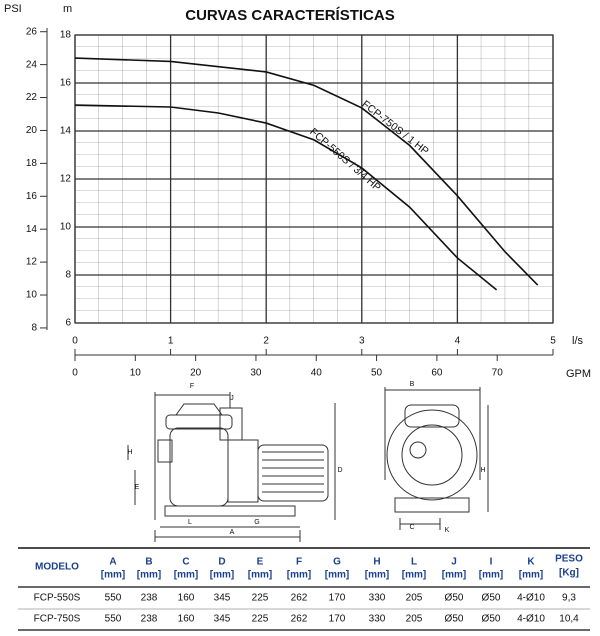  What do you see at coordinates (32, 229) in the screenshot?
I see `y2-tick-label: 14` at bounding box center [32, 229].